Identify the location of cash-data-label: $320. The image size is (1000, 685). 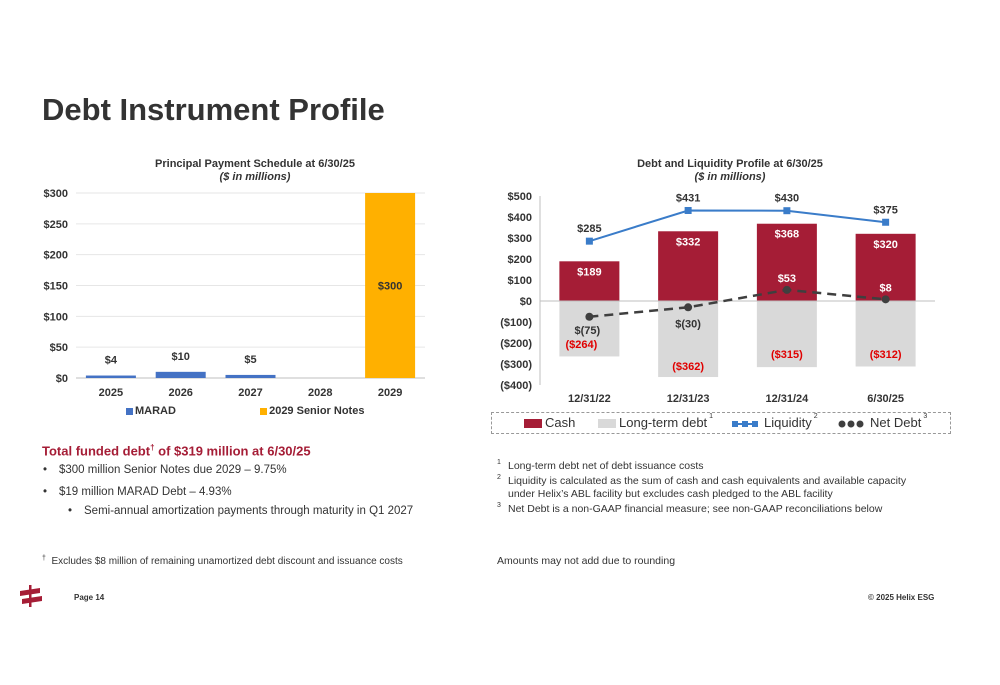
(885, 245).